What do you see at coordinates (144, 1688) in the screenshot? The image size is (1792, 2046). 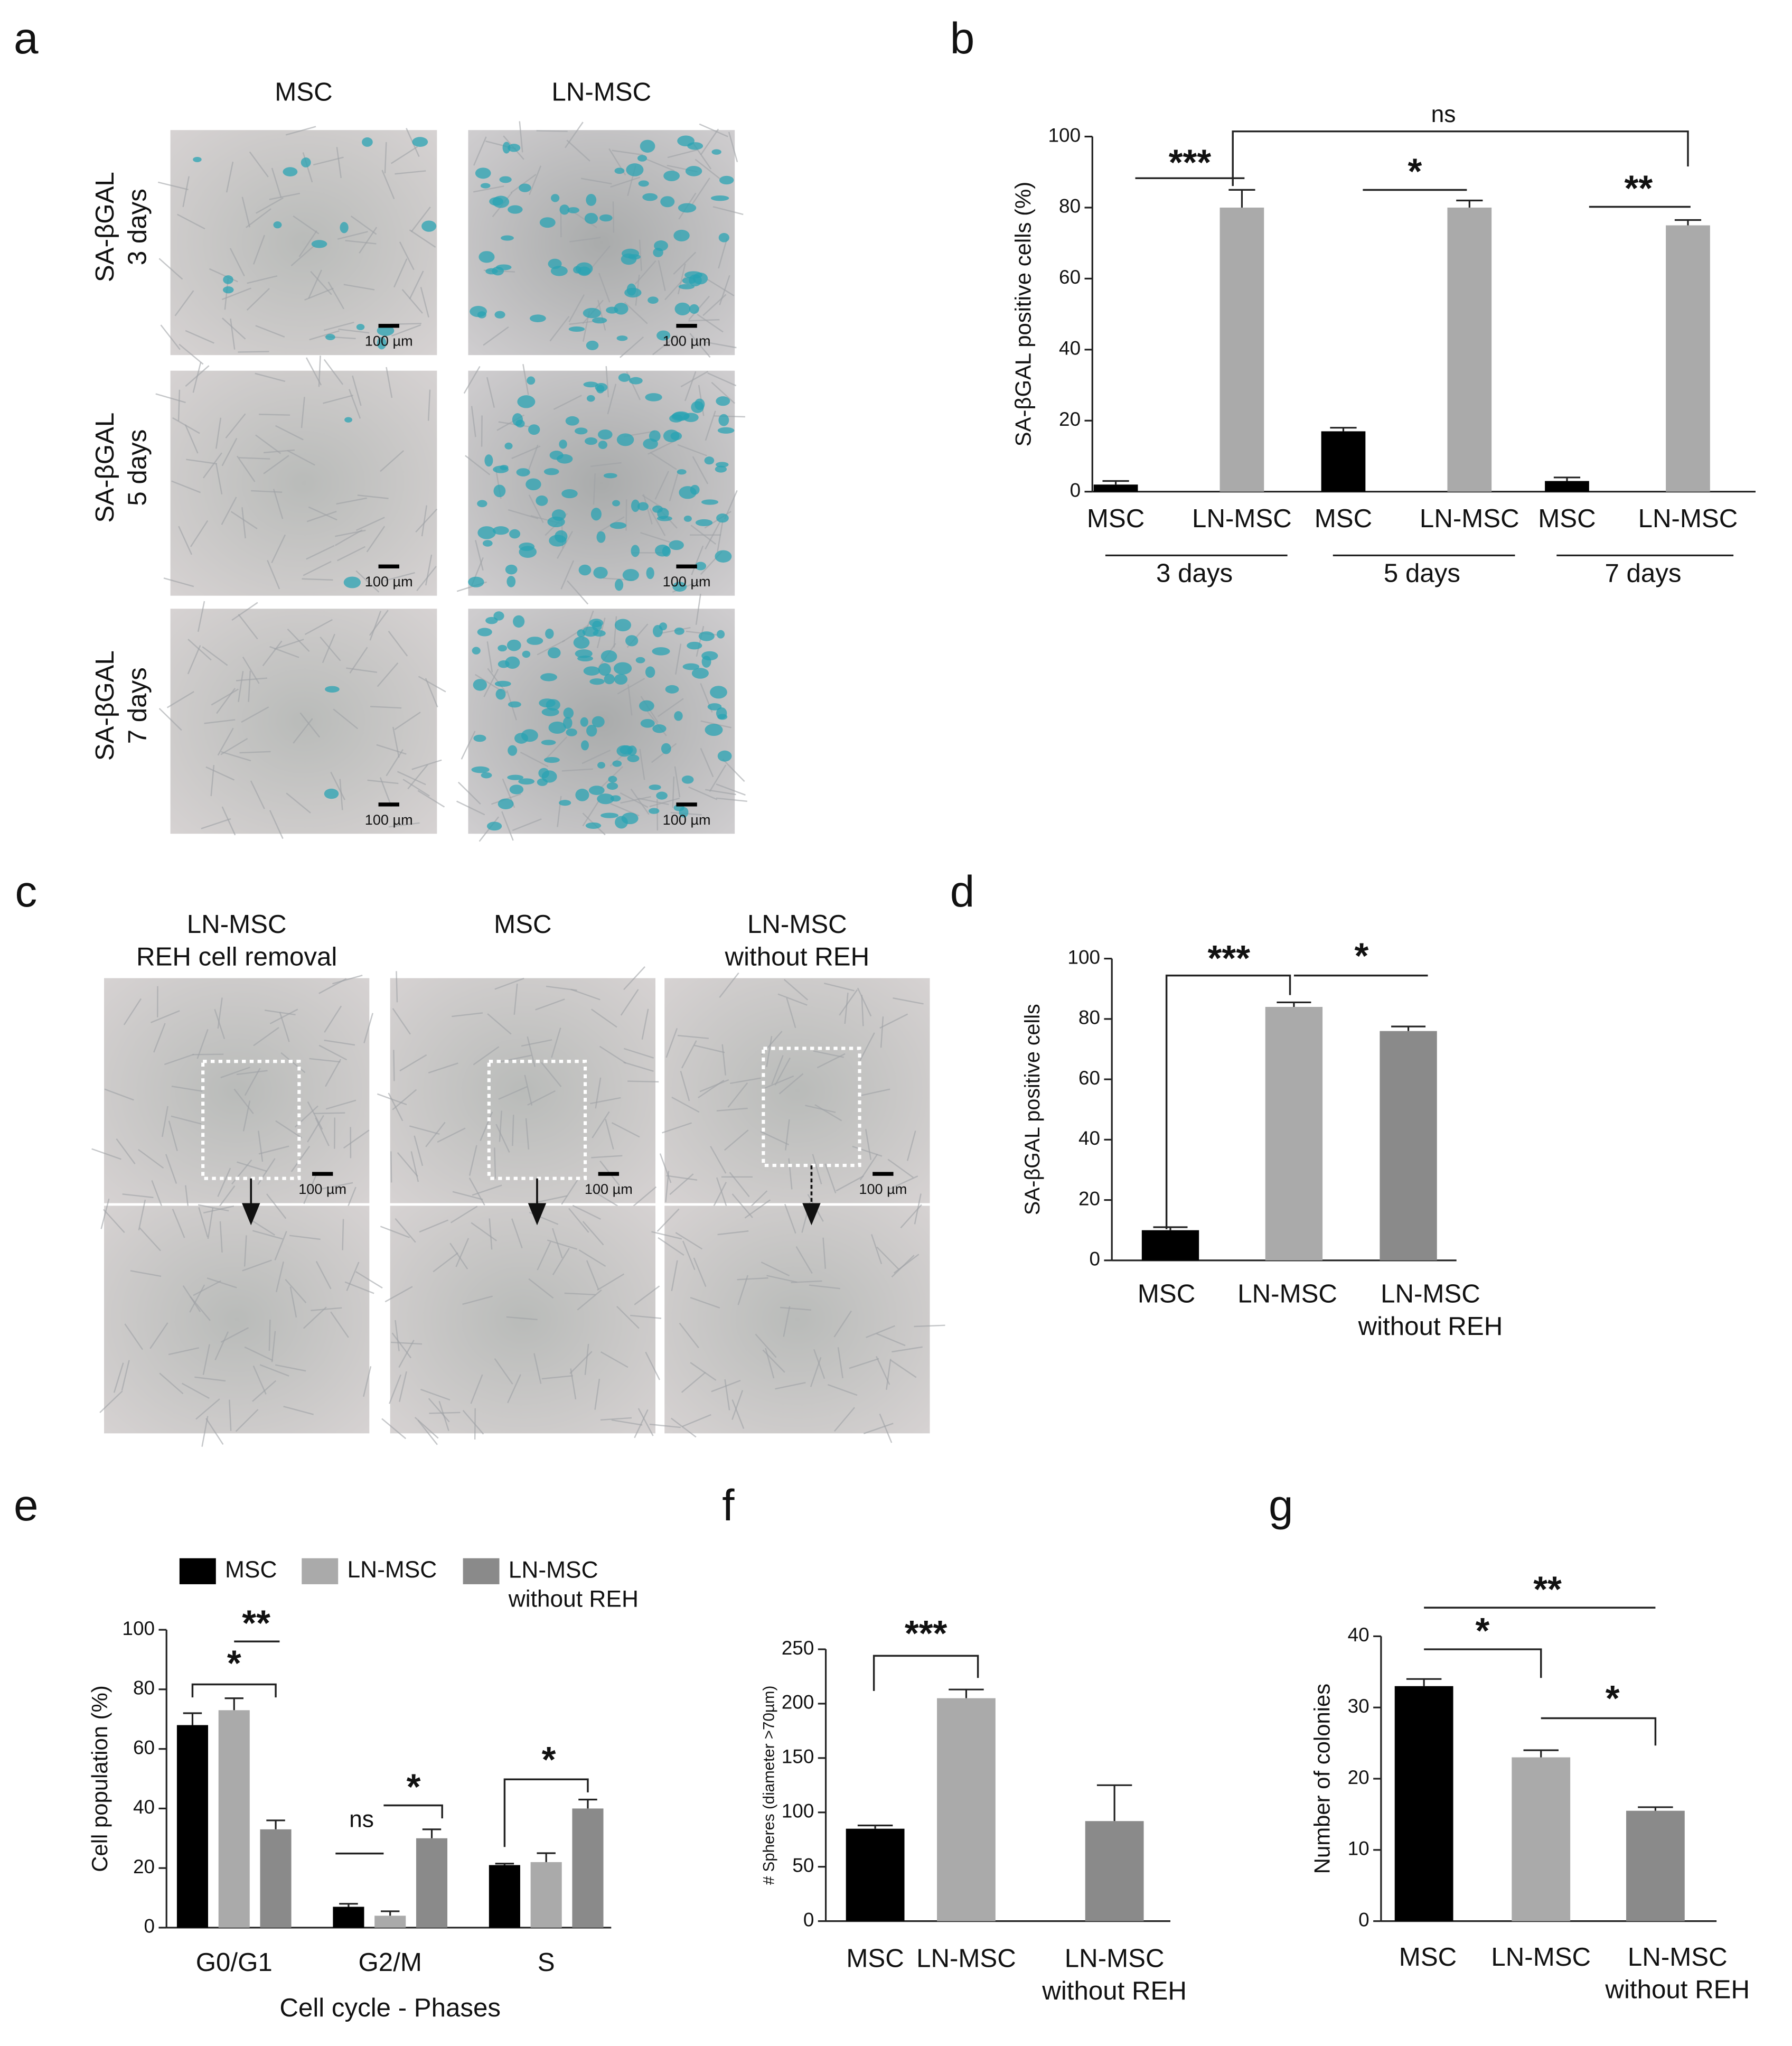 I see `y-tick-label: 80` at bounding box center [144, 1688].